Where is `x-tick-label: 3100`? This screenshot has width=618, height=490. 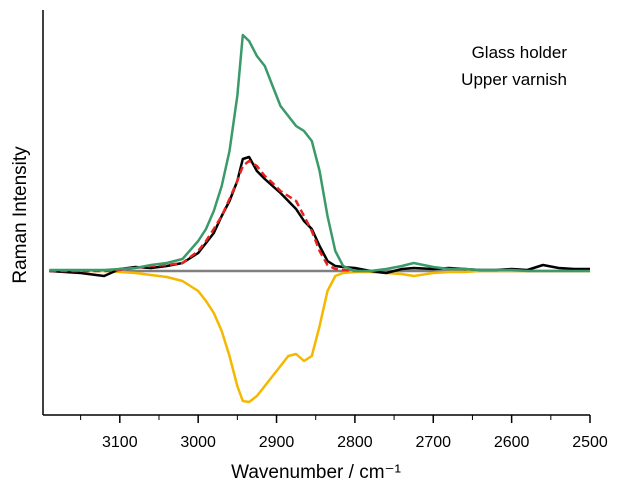 x-tick-label: 3100 is located at coordinates (120, 442).